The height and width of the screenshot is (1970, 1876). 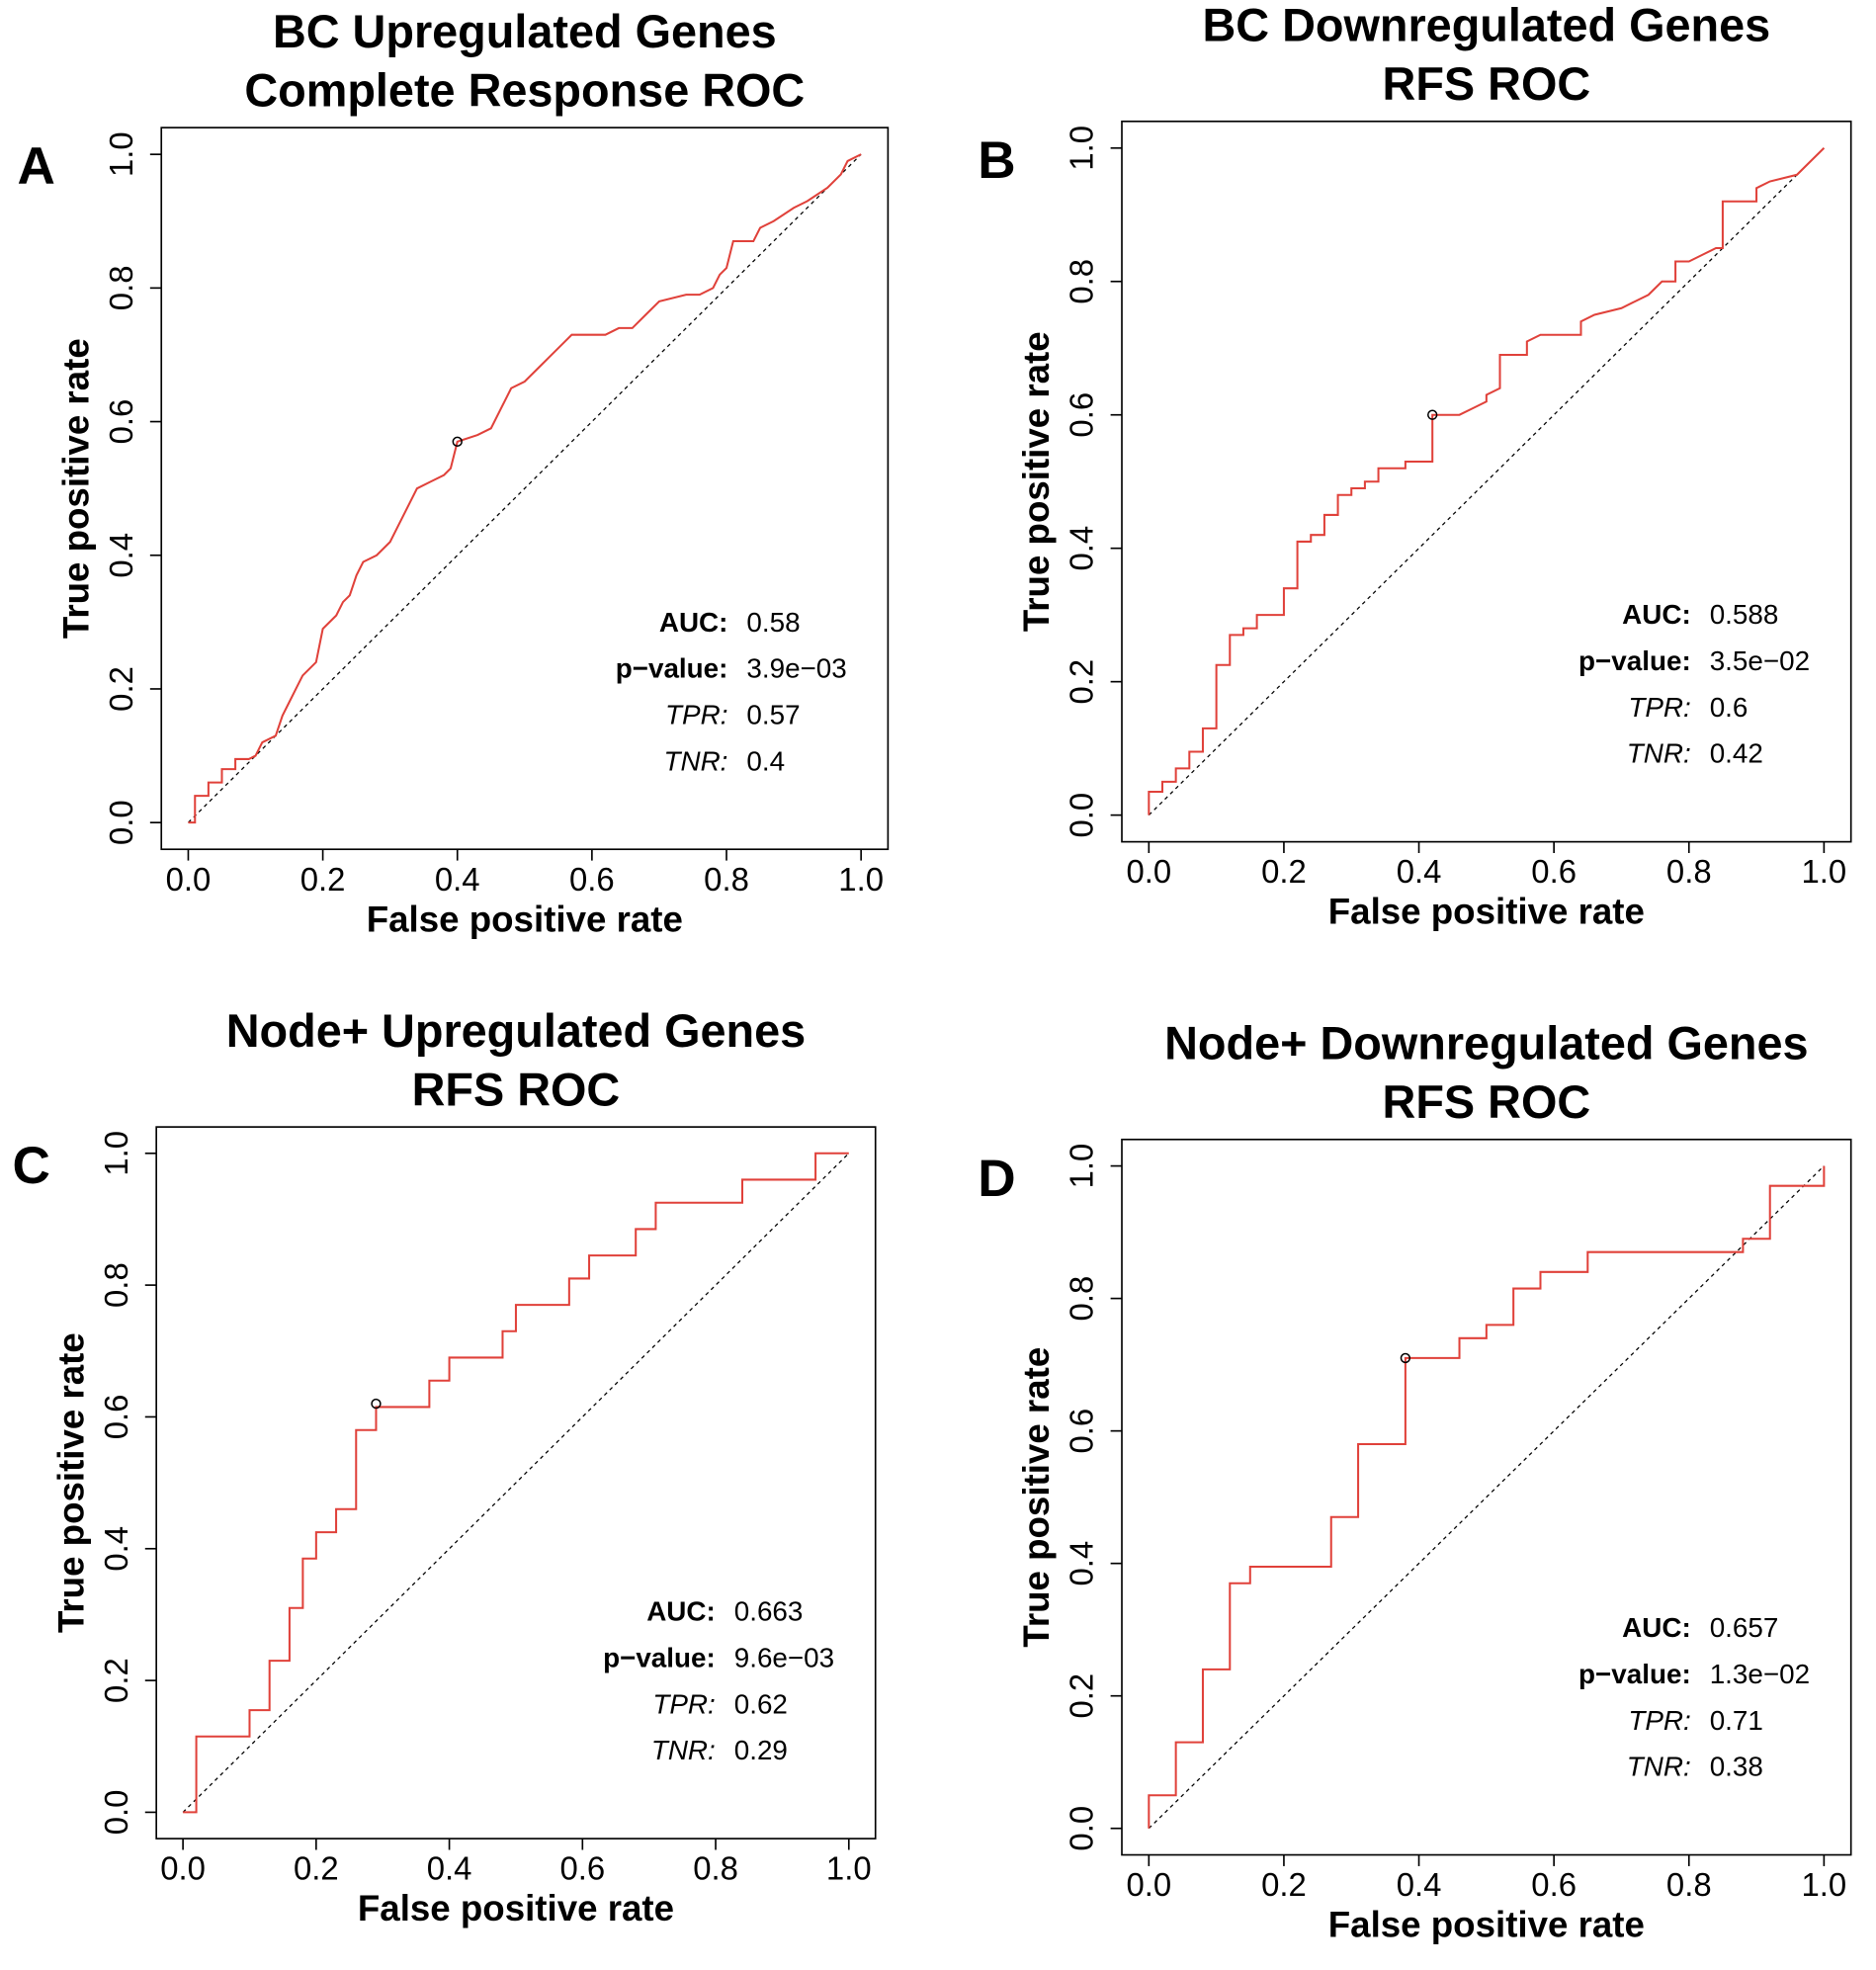 I want to click on stat-value: 0.29, so click(x=761, y=1750).